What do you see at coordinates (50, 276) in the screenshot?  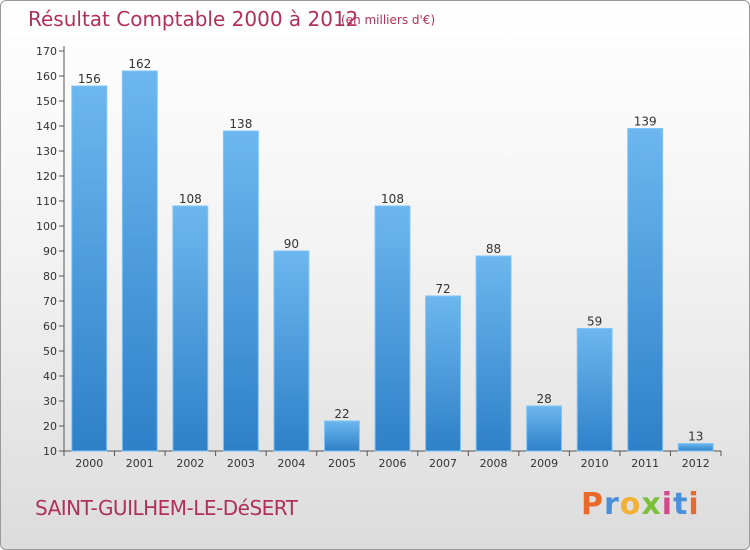 I see `y-tick-label: 80` at bounding box center [50, 276].